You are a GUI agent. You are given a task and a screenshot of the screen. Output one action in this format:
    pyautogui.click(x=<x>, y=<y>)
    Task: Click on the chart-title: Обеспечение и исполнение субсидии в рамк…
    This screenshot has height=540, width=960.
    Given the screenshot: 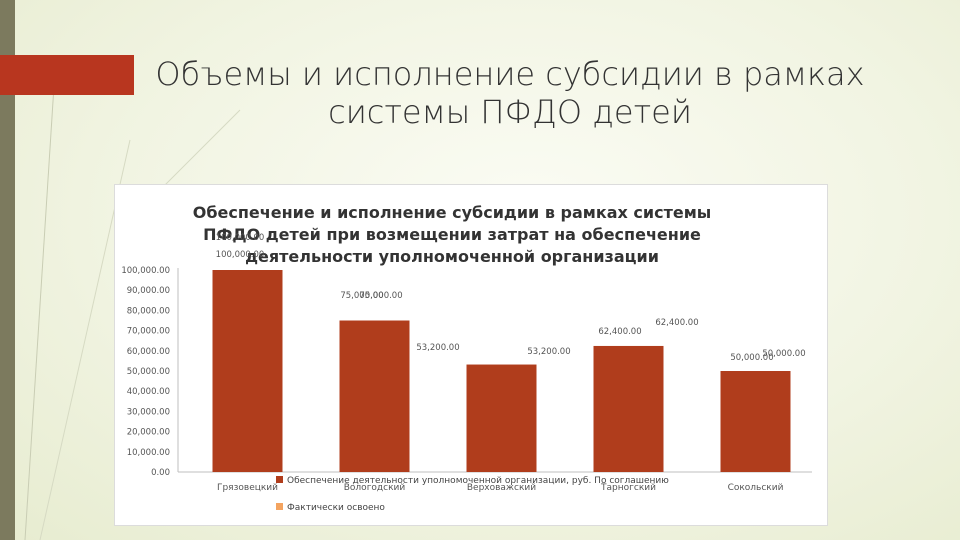 What is the action you would take?
    pyautogui.click(x=452, y=234)
    